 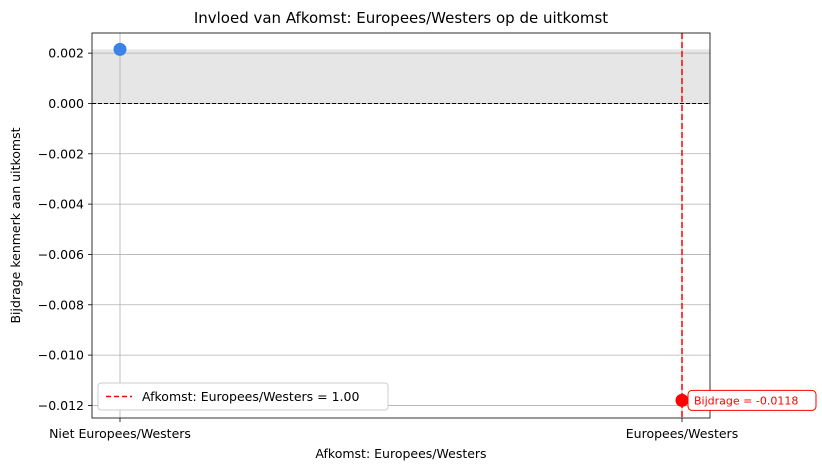 What do you see at coordinates (61, 204) in the screenshot?
I see `y-tick-label: −0.004` at bounding box center [61, 204].